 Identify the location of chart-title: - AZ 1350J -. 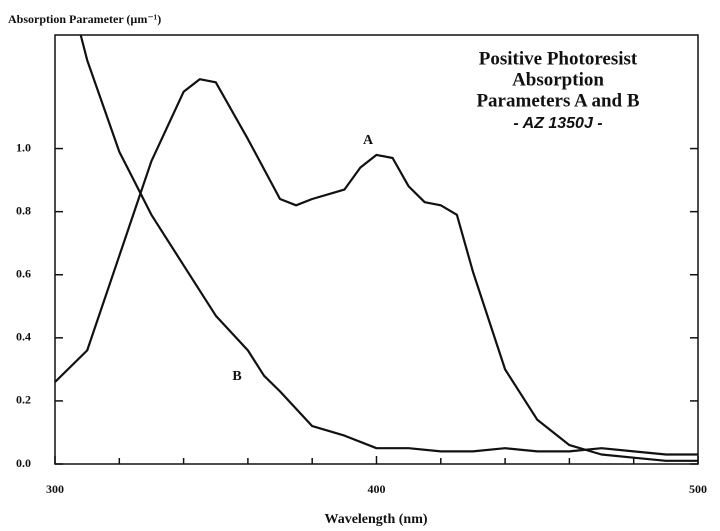
(557, 123).